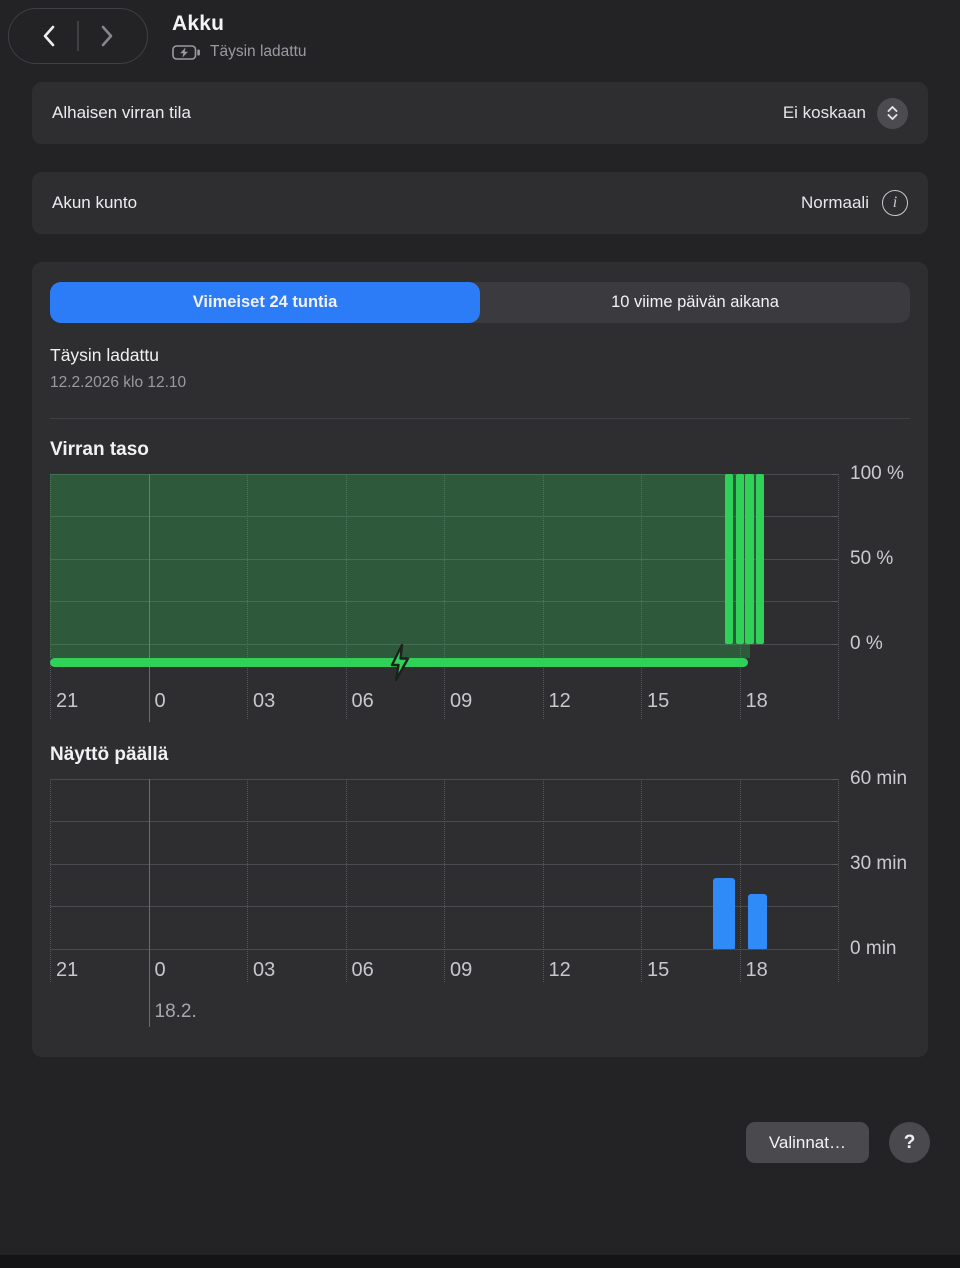  Describe the element at coordinates (480, 41) in the screenshot. I see `page-header: Akku Täysin ladattu` at that location.